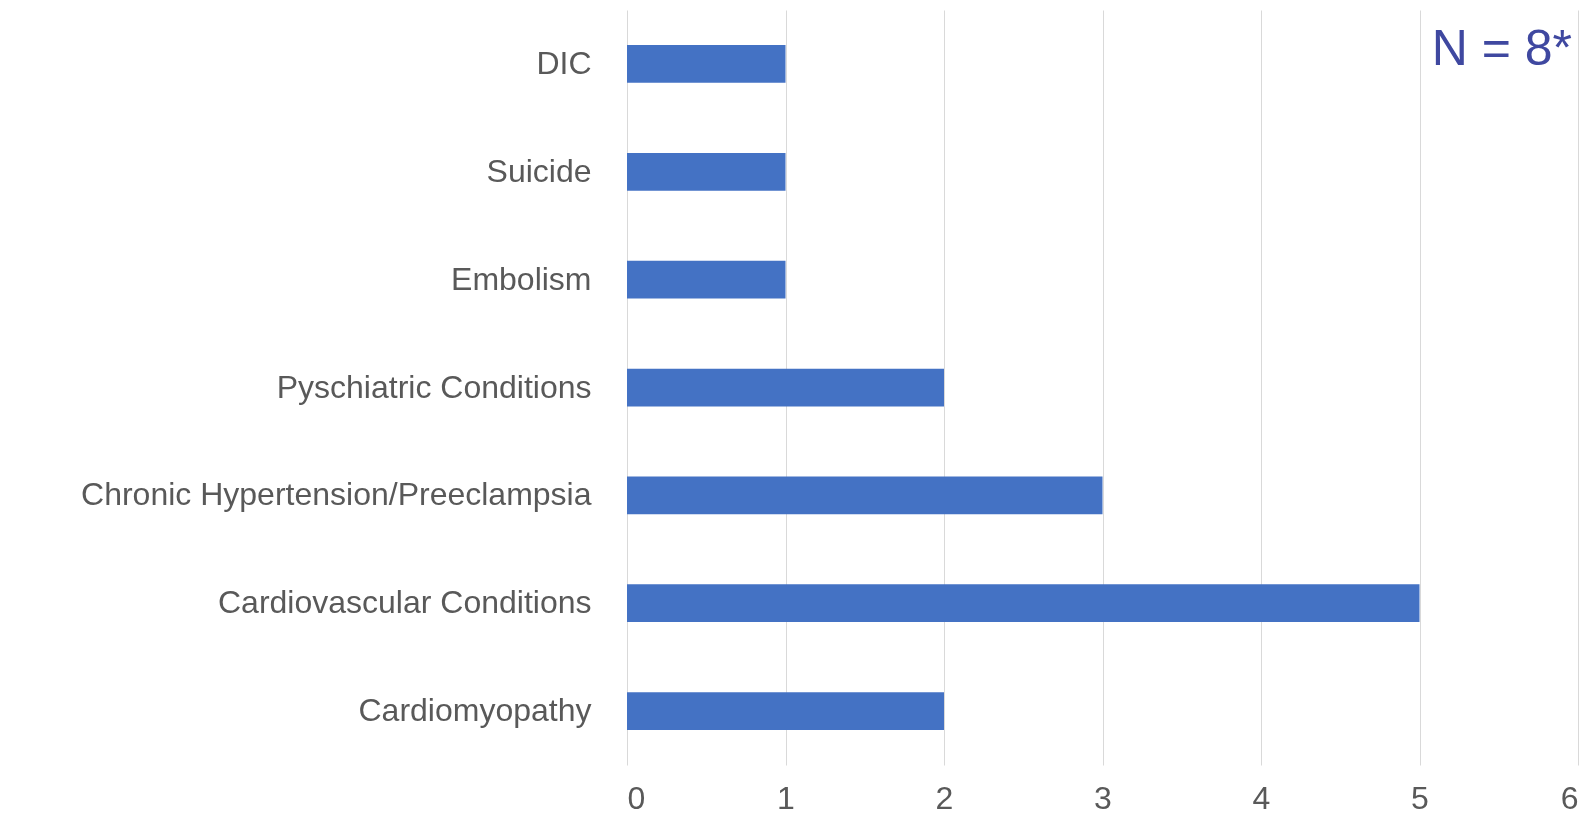 The image size is (1593, 838). Describe the element at coordinates (1501, 48) in the screenshot. I see `annotation: N = 8*` at that location.